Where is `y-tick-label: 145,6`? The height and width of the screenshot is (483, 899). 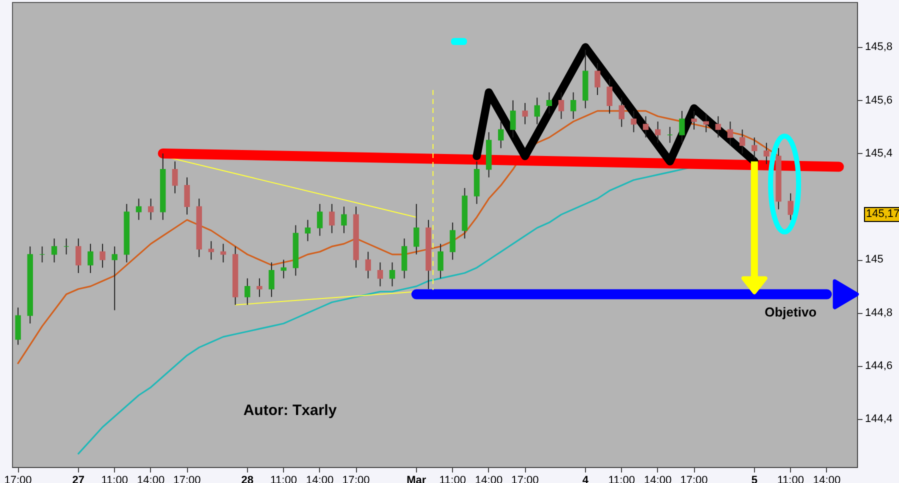
y-tick-label: 145,6 is located at coordinates (879, 100).